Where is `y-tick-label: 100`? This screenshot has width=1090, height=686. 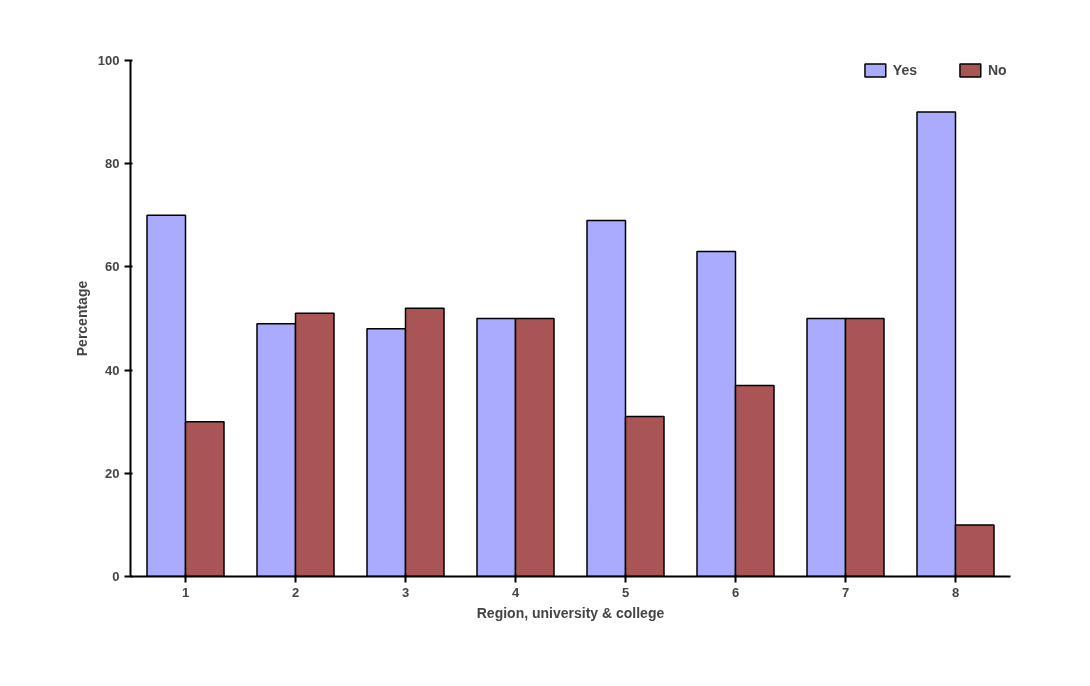 y-tick-label: 100 is located at coordinates (108, 60).